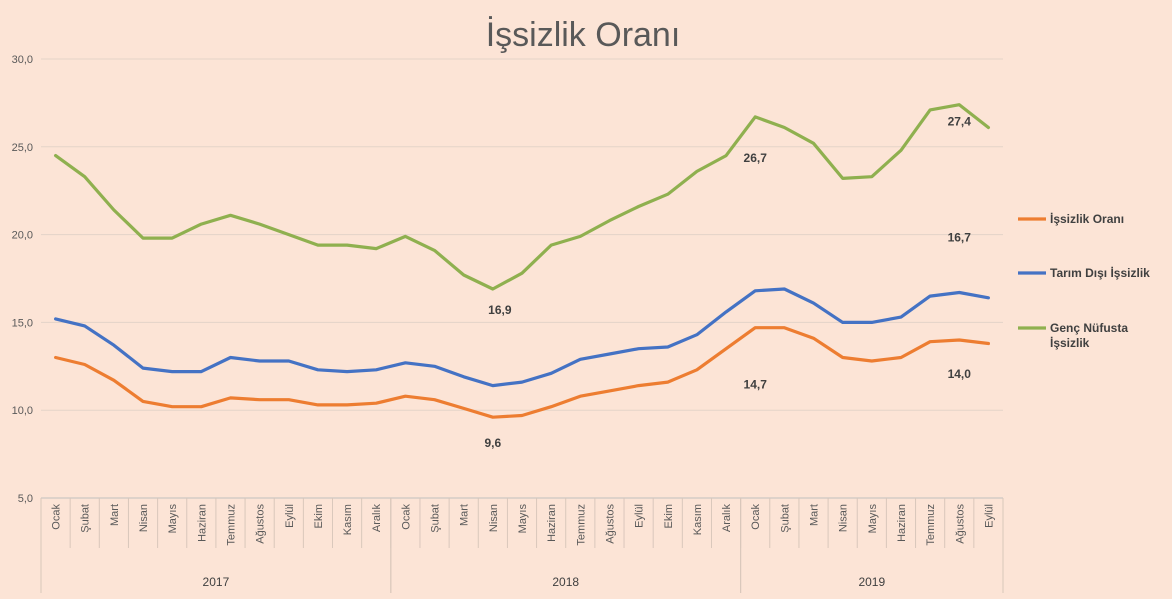 This screenshot has height=599, width=1172. I want to click on y-tick-label: 5,0, so click(25, 499).